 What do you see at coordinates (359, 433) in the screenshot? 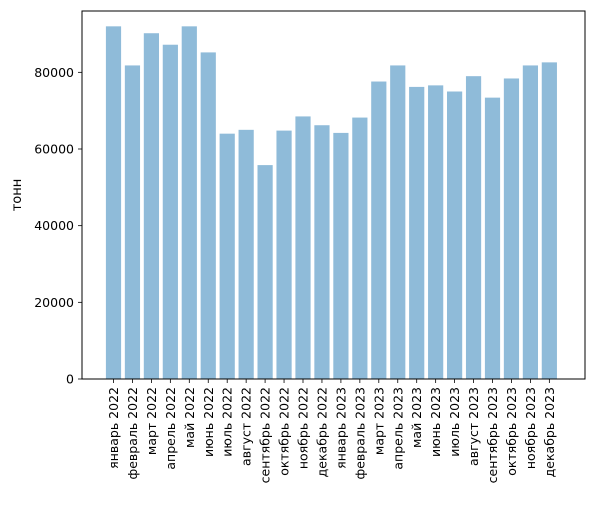
I see `x-tick-label: февраль 2023` at bounding box center [359, 433].